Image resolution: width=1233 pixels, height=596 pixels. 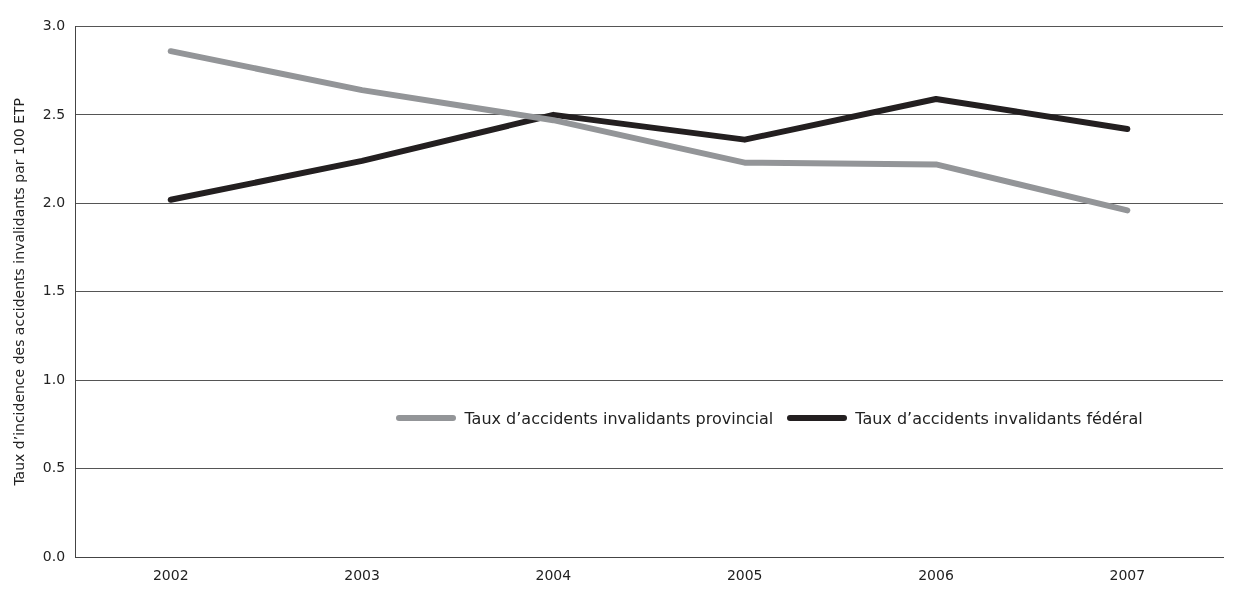 I want to click on x-tick-label: 2006, so click(x=936, y=575).